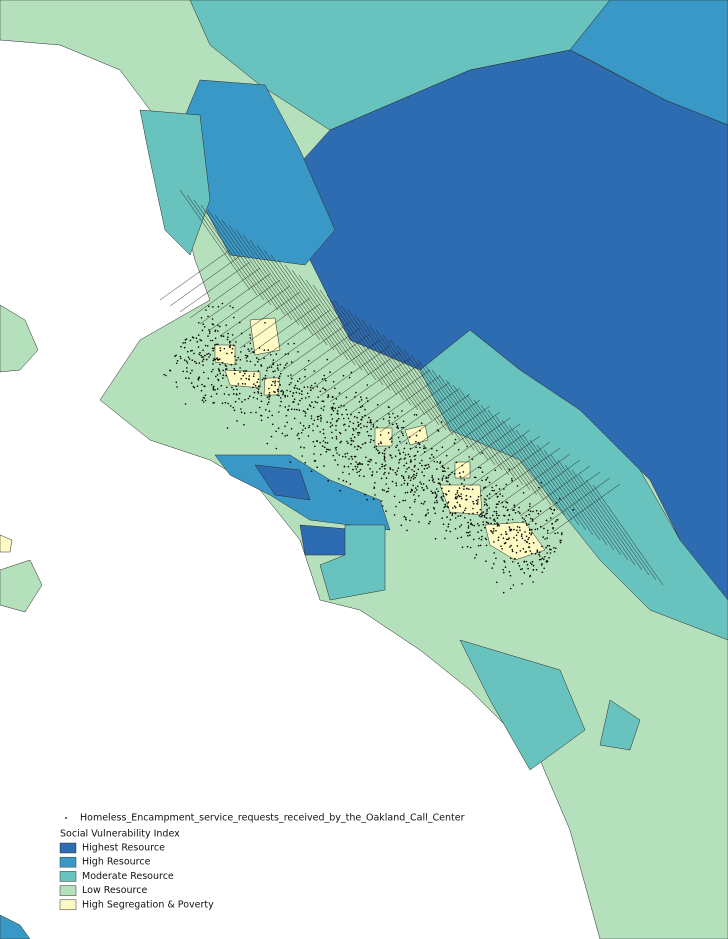  Describe the element at coordinates (68, 905) in the screenshot. I see `legend-swatch` at that location.